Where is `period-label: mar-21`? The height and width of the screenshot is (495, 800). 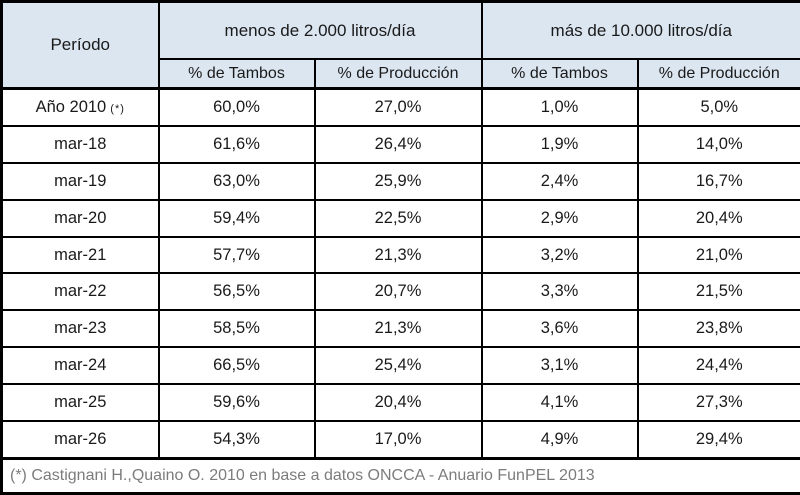 period-label: mar-21 is located at coordinates (80, 254).